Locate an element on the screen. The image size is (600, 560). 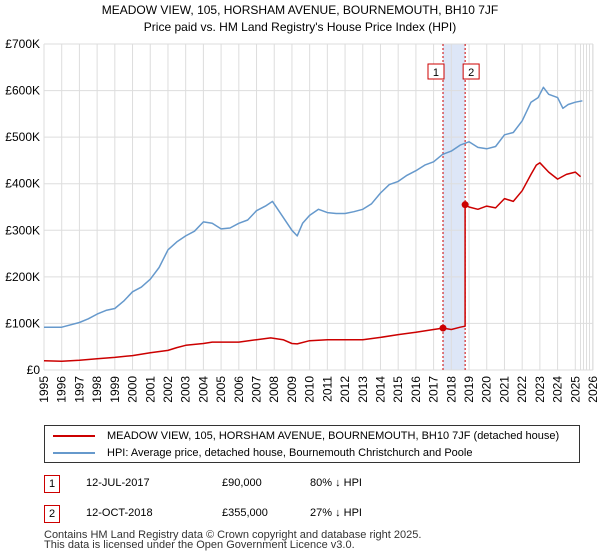
y-tick-label: £400K is located at coordinates (22, 184).